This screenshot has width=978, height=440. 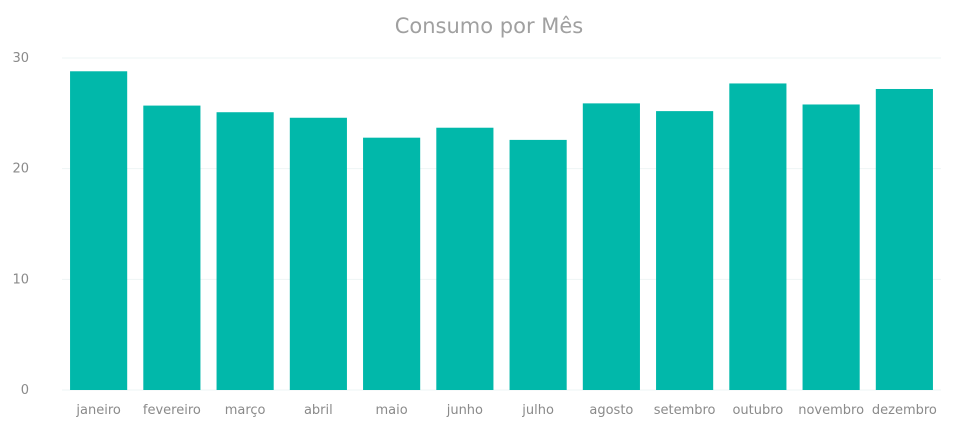 What do you see at coordinates (172, 410) in the screenshot?
I see `x-tick-label: fevereiro` at bounding box center [172, 410].